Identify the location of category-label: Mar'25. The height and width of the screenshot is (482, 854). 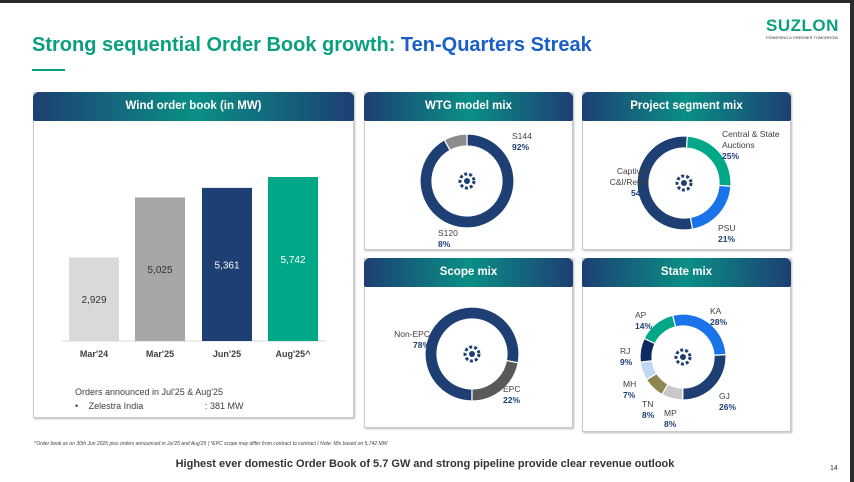
(160, 354).